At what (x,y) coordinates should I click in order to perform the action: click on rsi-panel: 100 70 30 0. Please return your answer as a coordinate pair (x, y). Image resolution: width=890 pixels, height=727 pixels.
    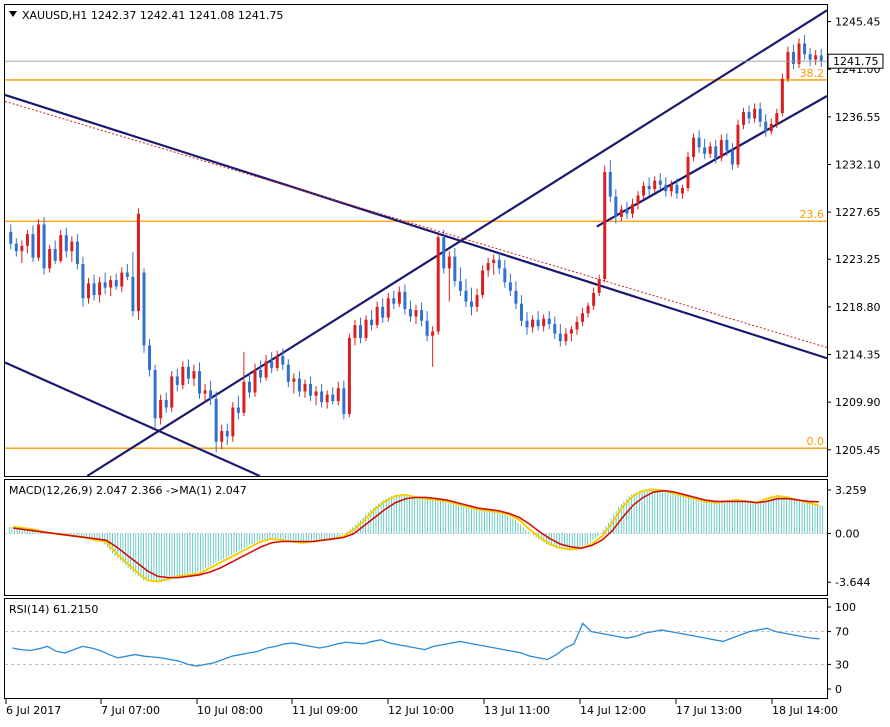
    Looking at the image, I should click on (430, 648).